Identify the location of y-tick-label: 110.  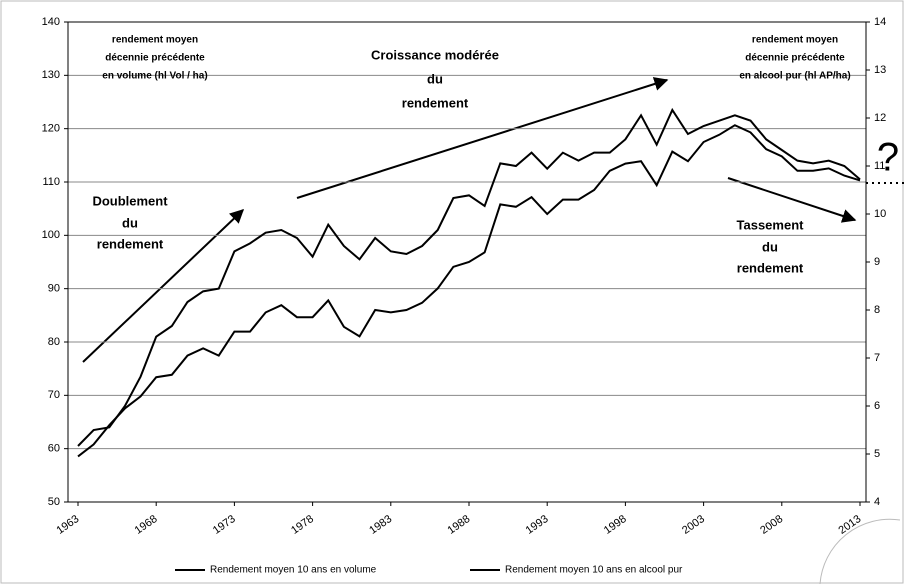
(51, 182).